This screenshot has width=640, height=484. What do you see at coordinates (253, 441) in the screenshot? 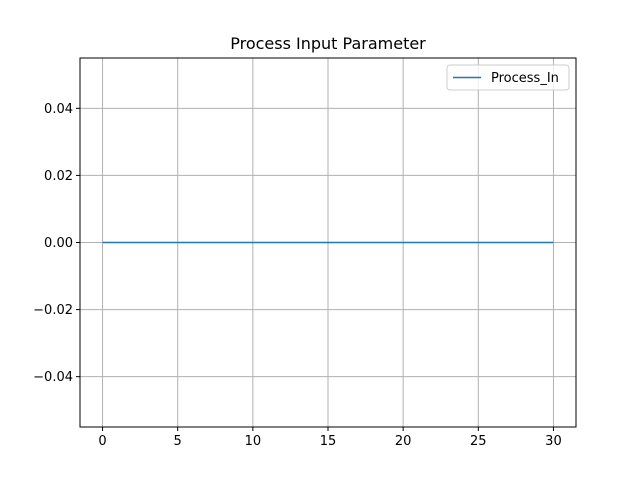
I see `x-tick-label: 10` at bounding box center [253, 441].